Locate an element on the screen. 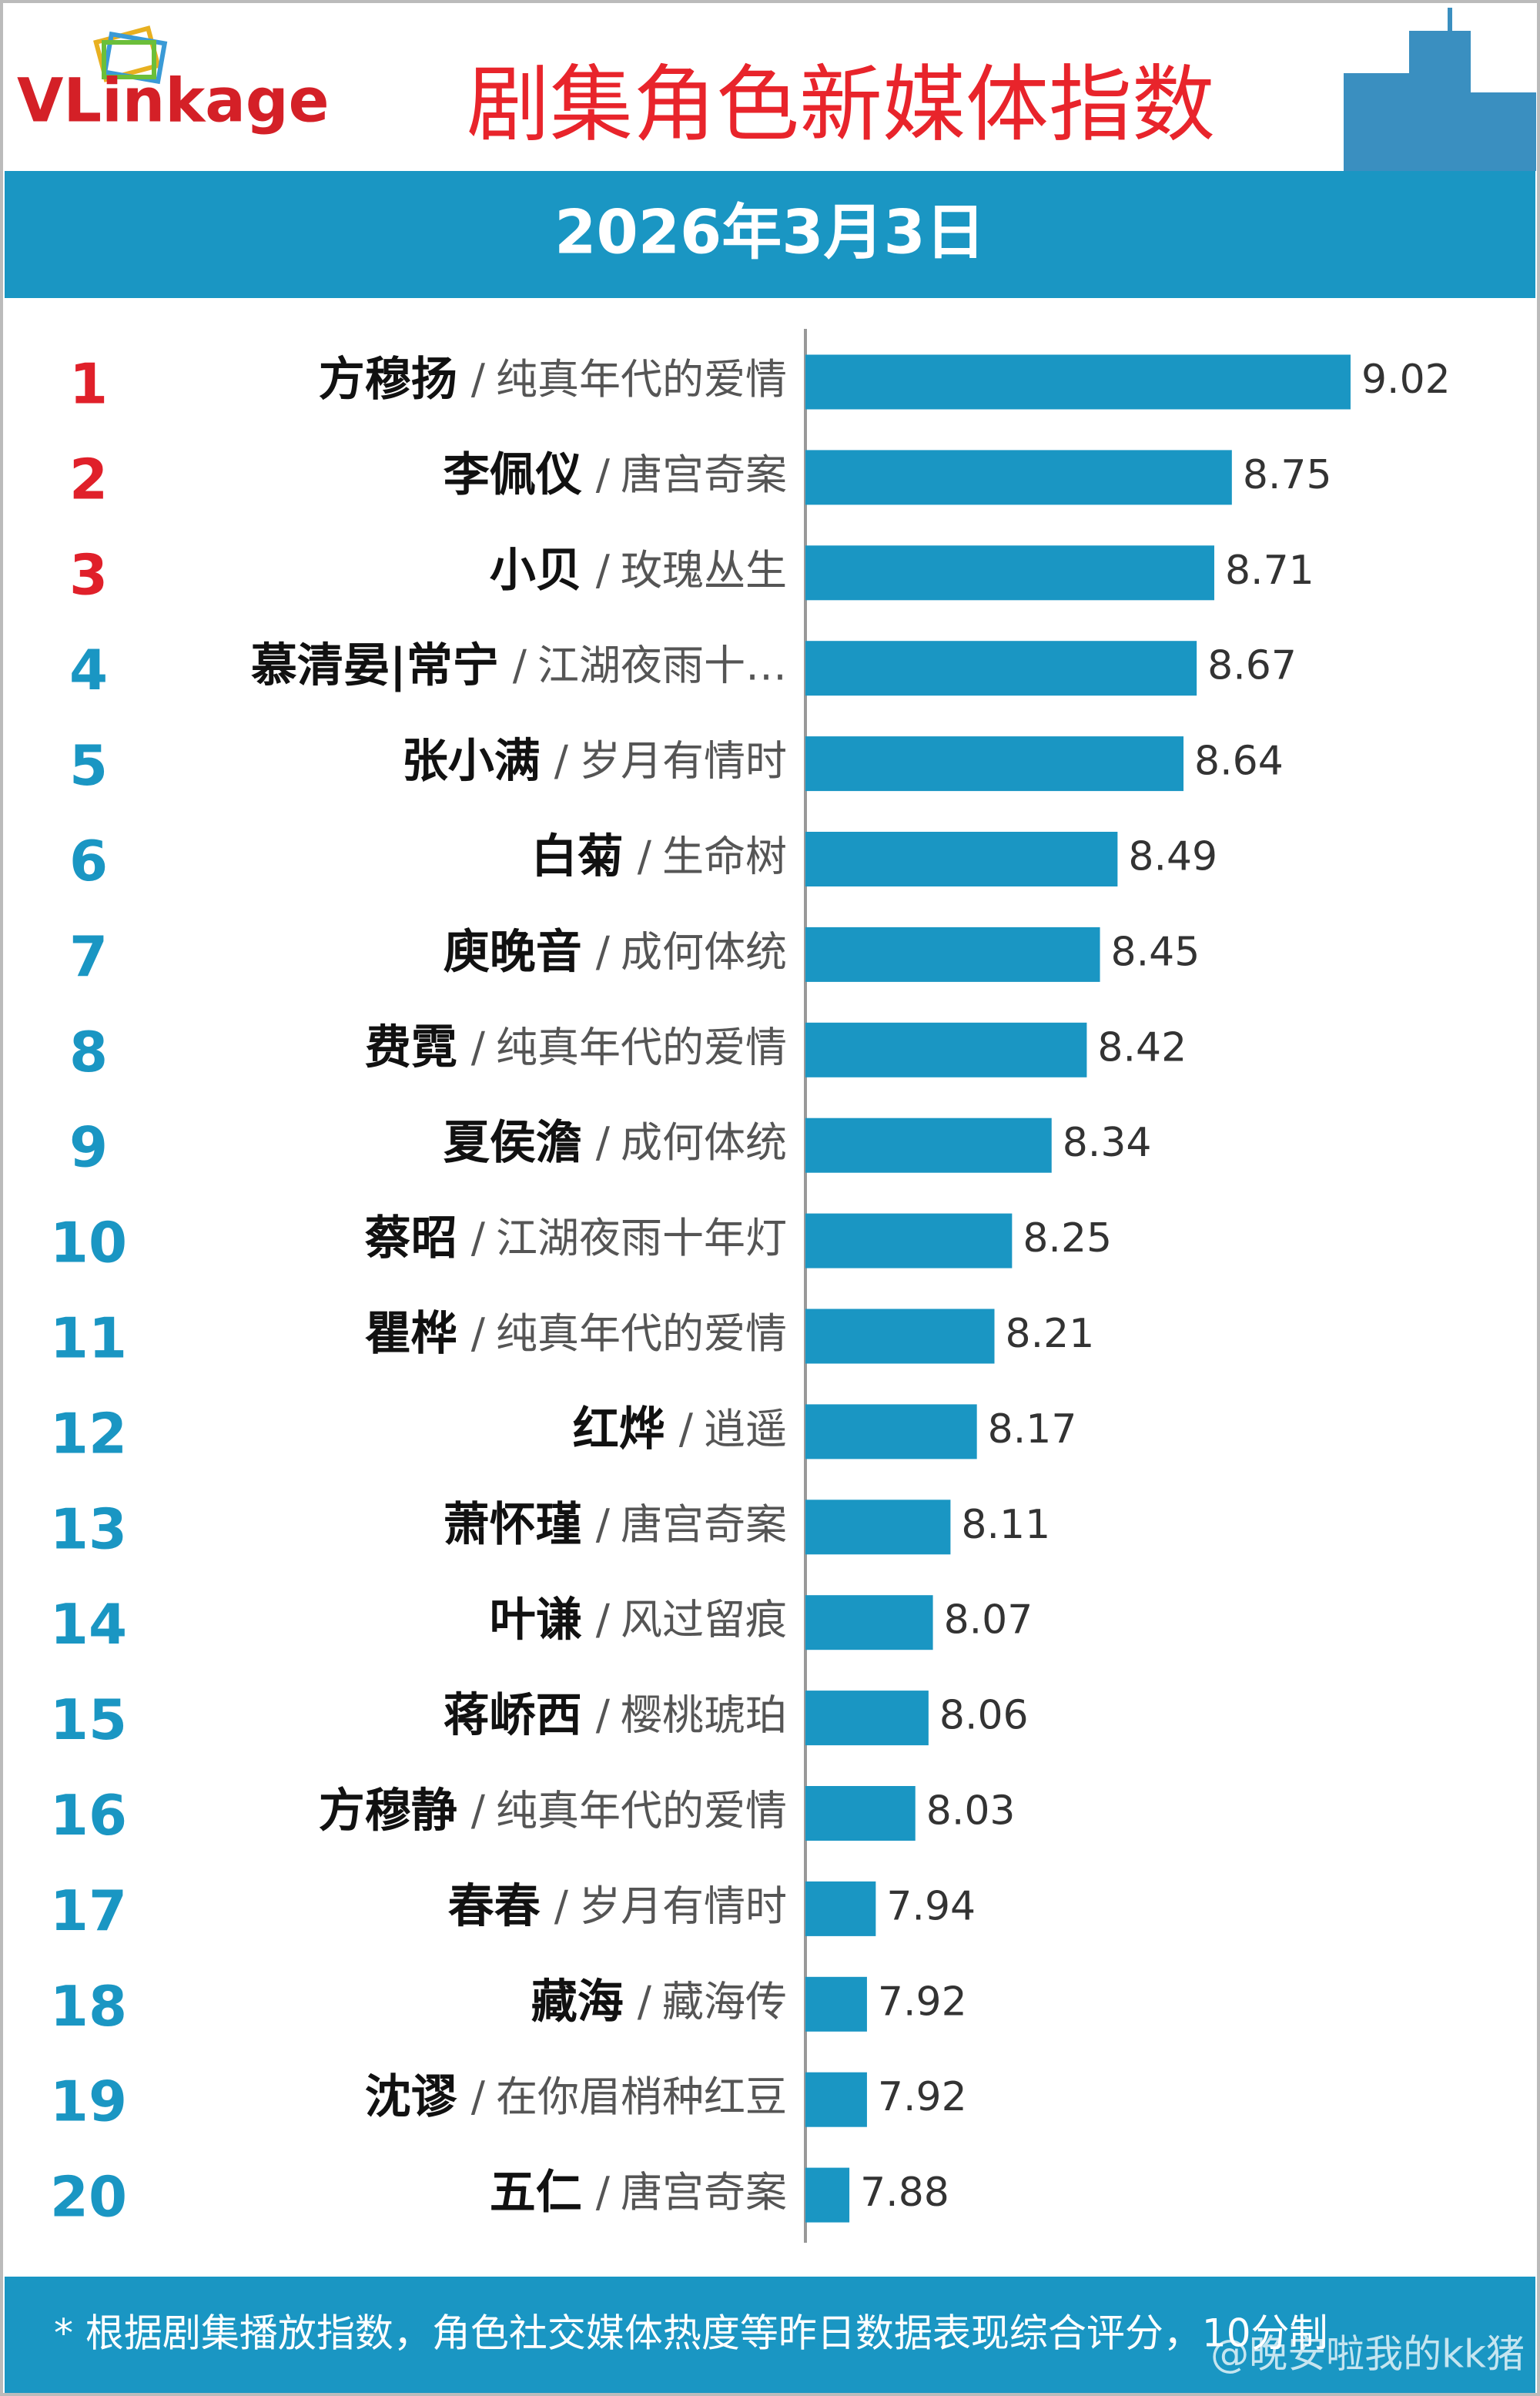 This screenshot has width=1540, height=2396. drama-name: 樱桃琥珀 is located at coordinates (704, 1715).